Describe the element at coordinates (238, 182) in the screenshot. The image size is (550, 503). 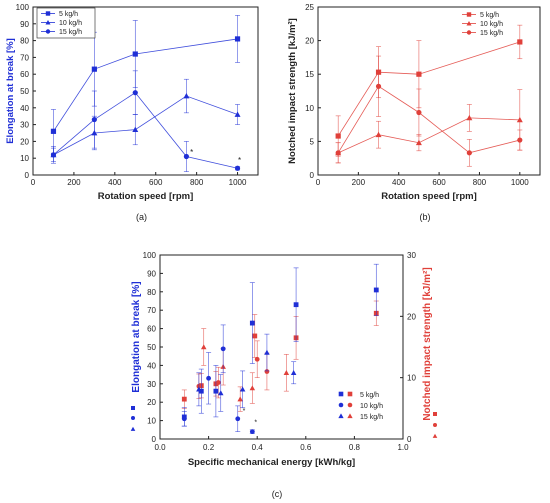
I see `x-tick-label: 1000` at that location.